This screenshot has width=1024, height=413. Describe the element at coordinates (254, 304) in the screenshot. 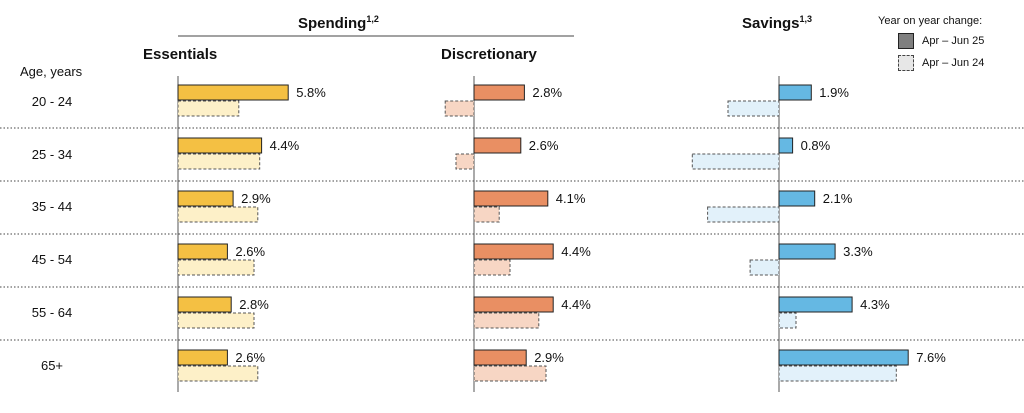

I see `essentials-data-label: 2.8%` at that location.